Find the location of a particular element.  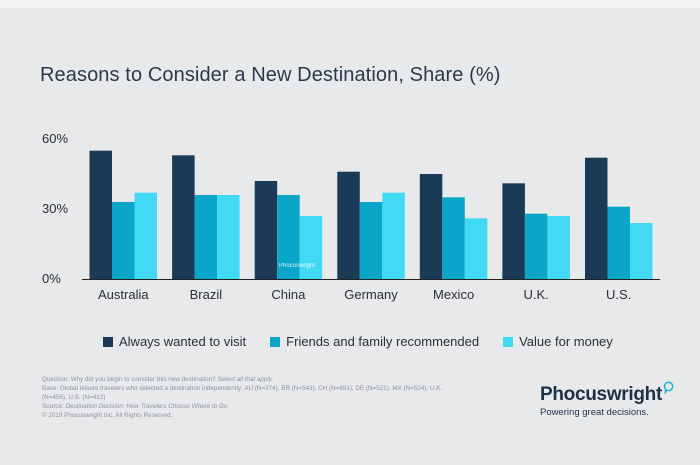

x-tick-label: U.K. is located at coordinates (535, 294).